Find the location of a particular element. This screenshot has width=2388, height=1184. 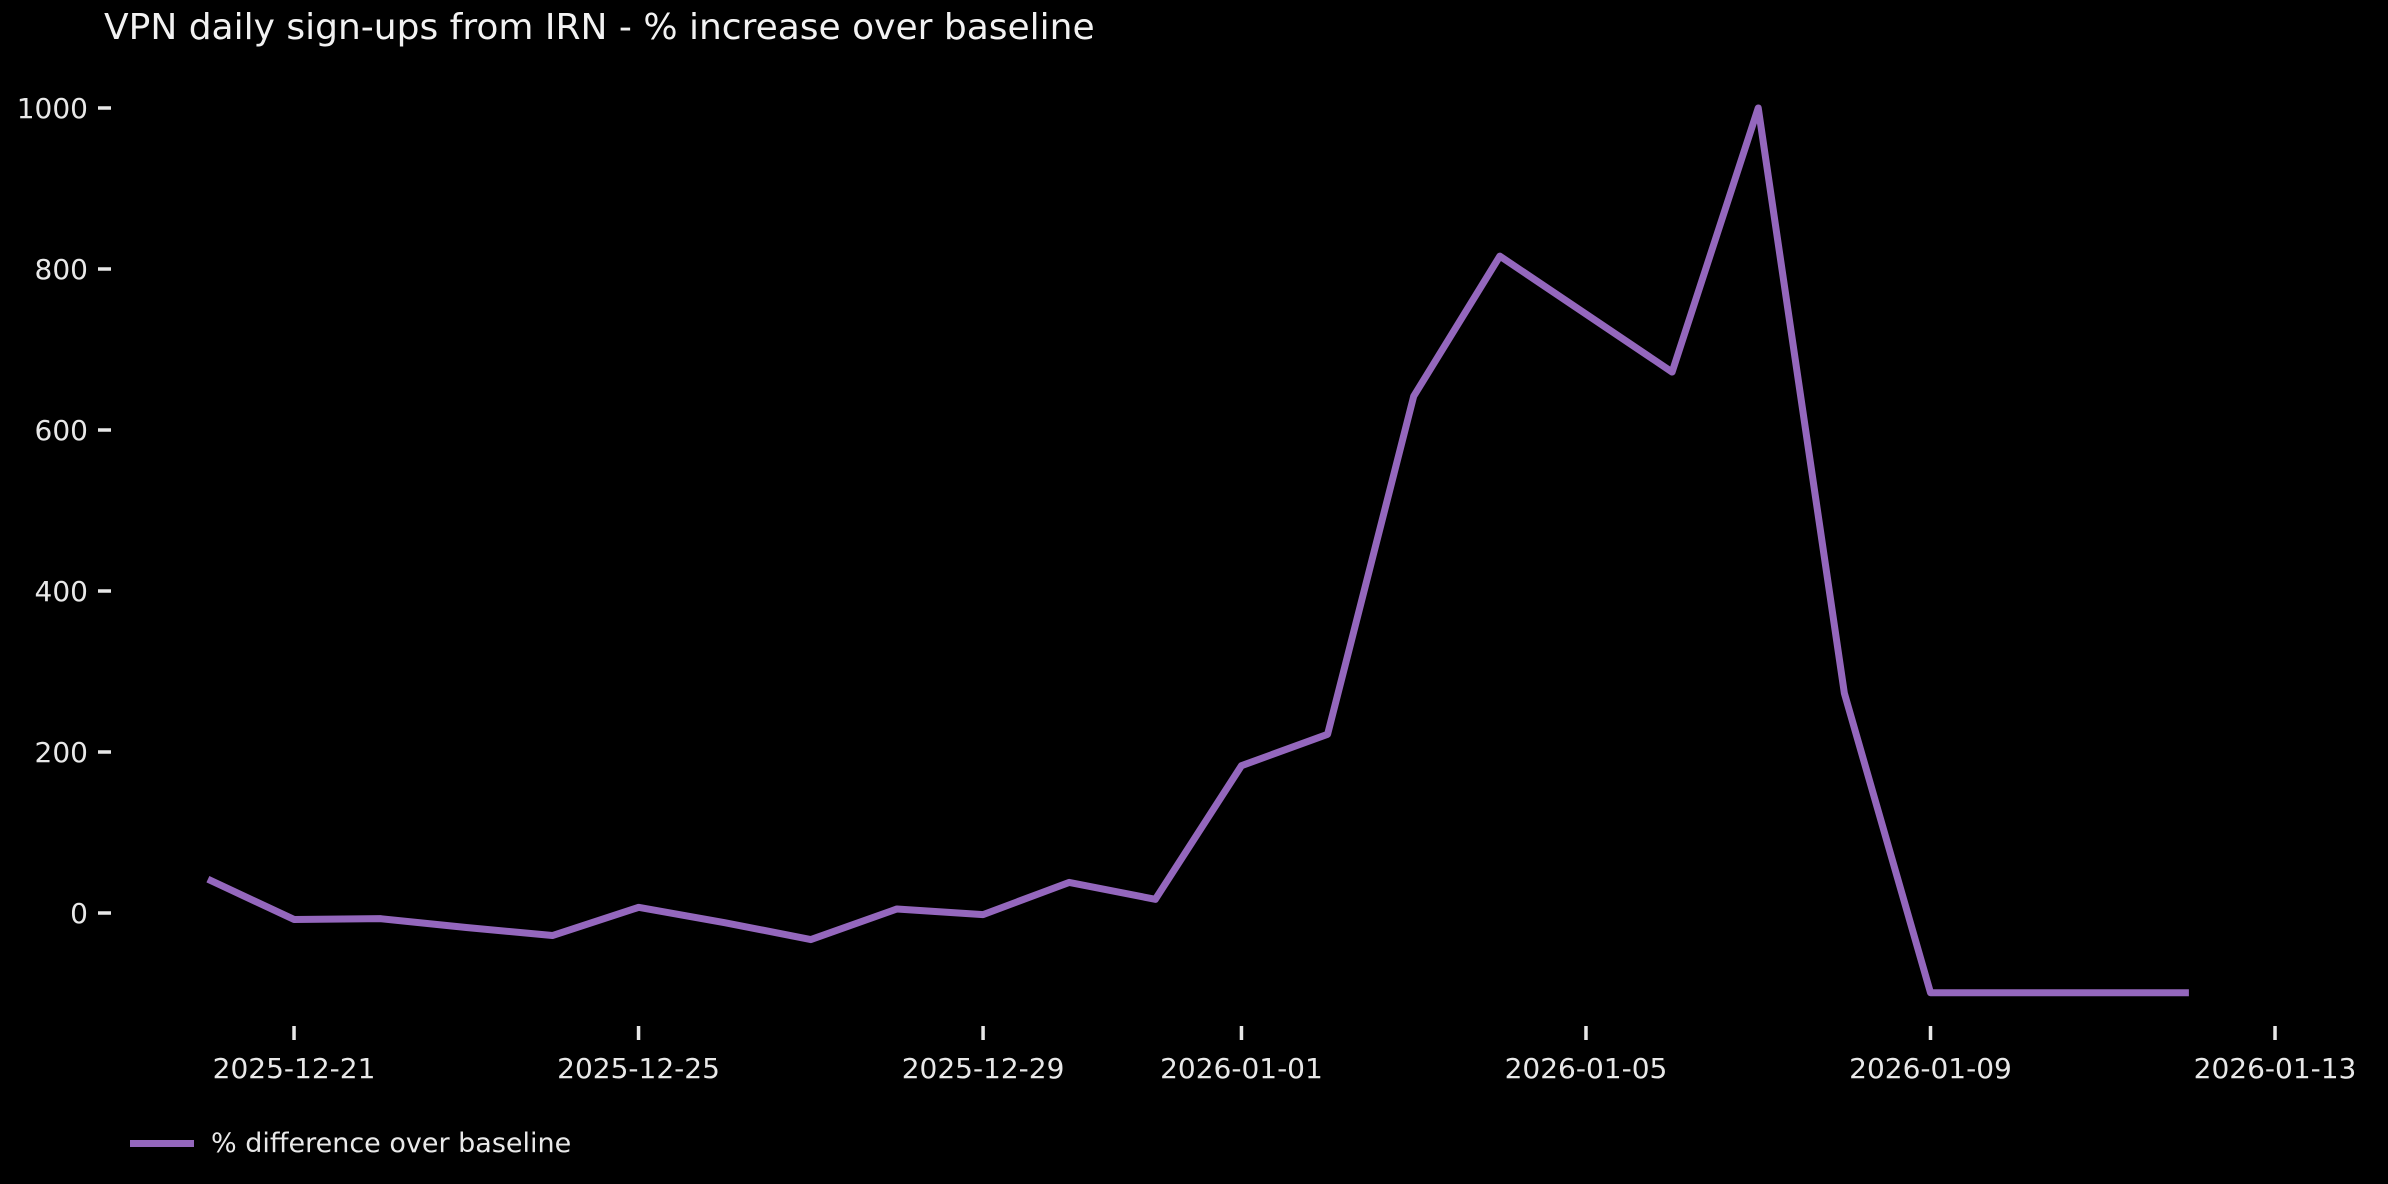

y-tick-label: 1000 is located at coordinates (52, 108).